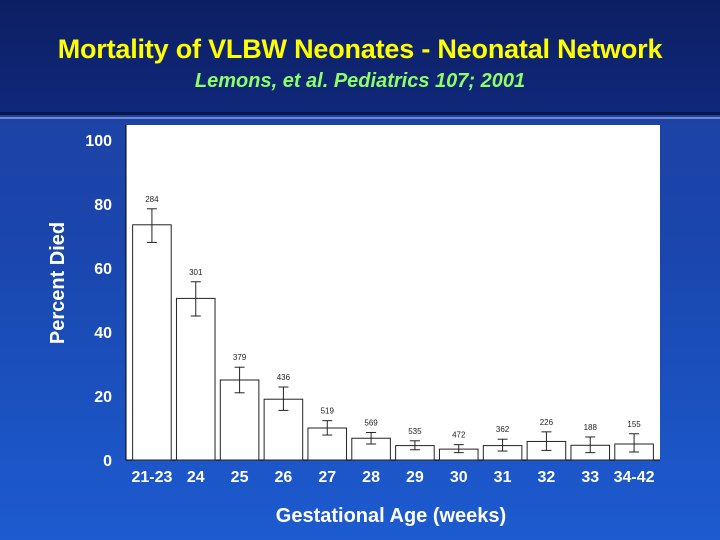 The height and width of the screenshot is (540, 720). What do you see at coordinates (503, 429) in the screenshot?
I see `bar-count-label: 362` at bounding box center [503, 429].